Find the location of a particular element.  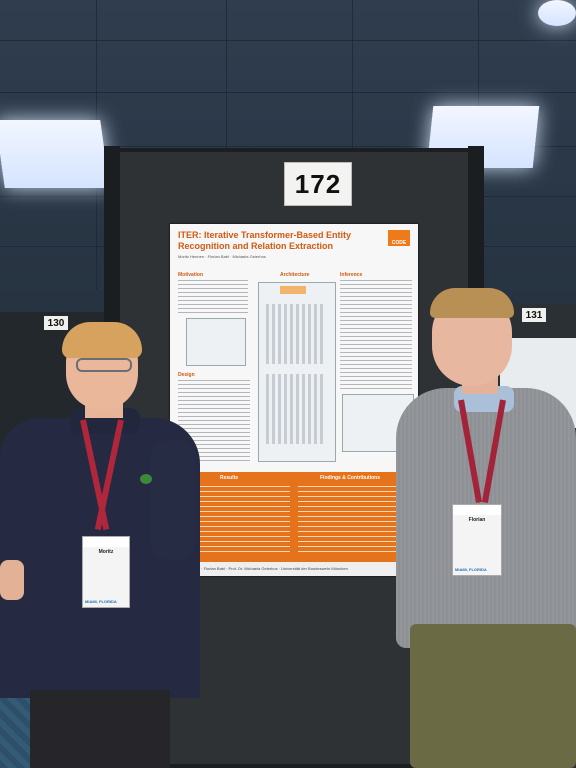

poster-section-head: Motivation is located at coordinates (190, 275).